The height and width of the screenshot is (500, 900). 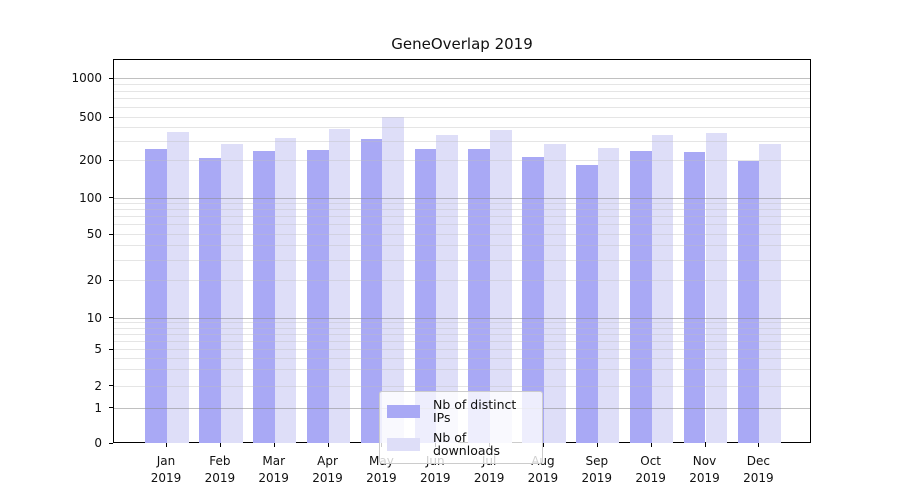 What do you see at coordinates (501, 286) in the screenshot?
I see `bar-nb-of-downloads-jul` at bounding box center [501, 286].